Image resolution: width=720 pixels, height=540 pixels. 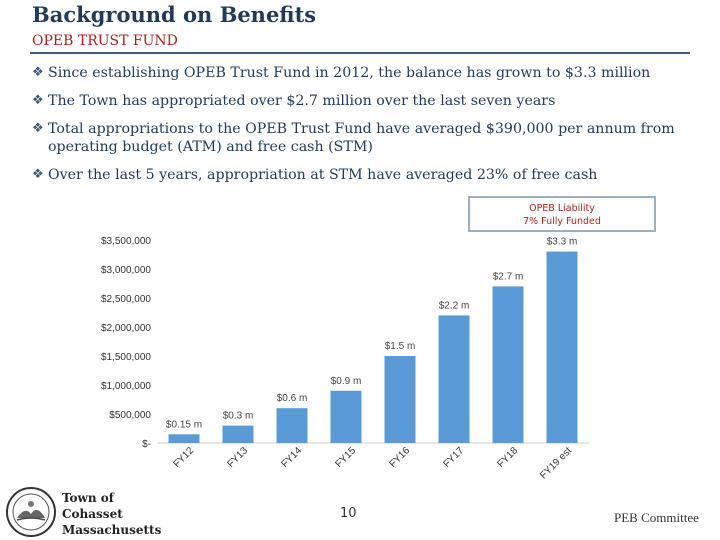 What do you see at coordinates (345, 457) in the screenshot?
I see `x-tick-label: FY15` at bounding box center [345, 457].